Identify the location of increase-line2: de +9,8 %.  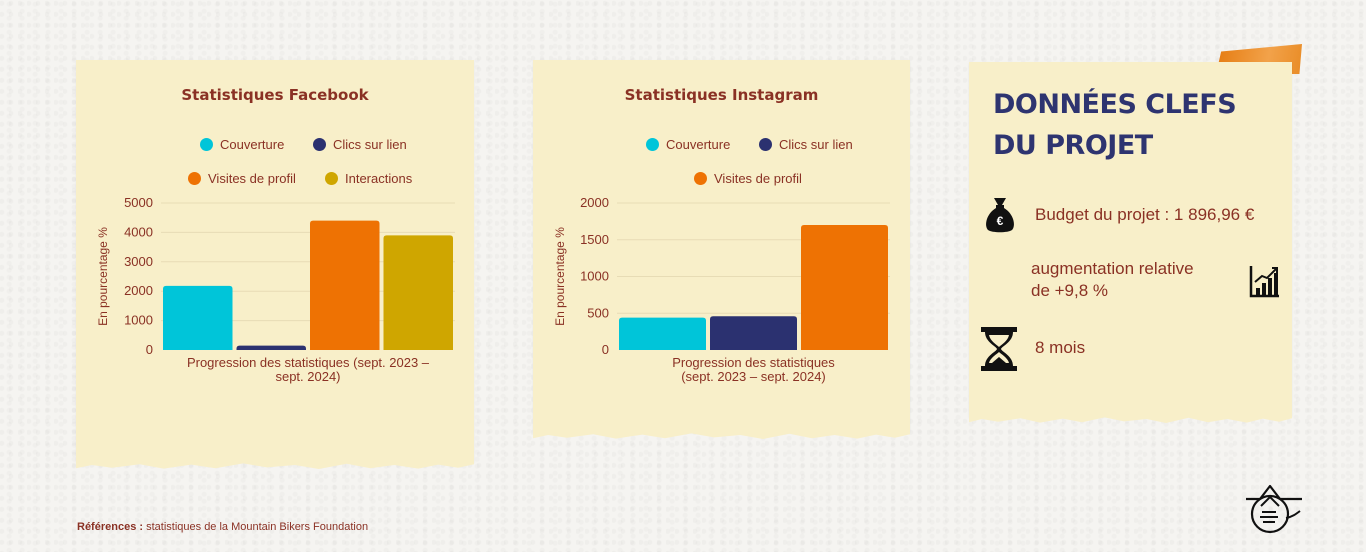
(1070, 290).